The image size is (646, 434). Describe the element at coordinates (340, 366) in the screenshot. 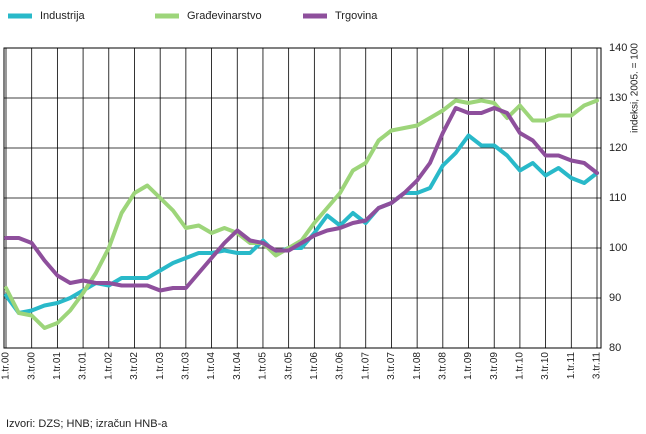

I see `x-tick-label: 3.tr.06` at that location.